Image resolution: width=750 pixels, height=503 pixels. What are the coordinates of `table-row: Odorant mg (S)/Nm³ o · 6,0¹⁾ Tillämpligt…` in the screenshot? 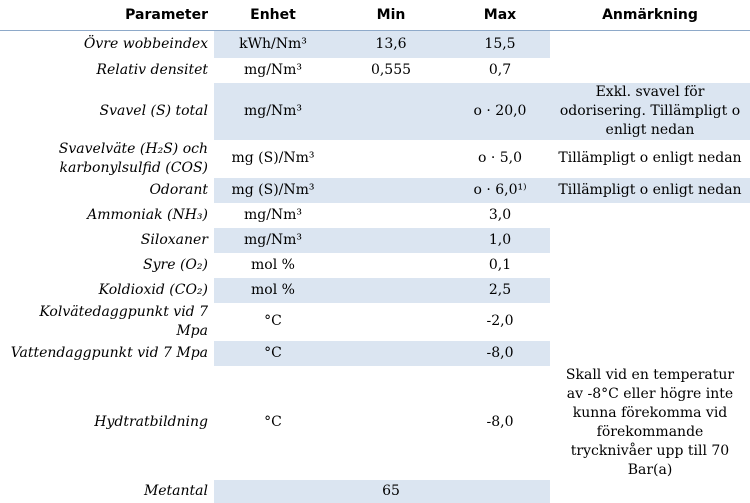 It's located at (375, 190).